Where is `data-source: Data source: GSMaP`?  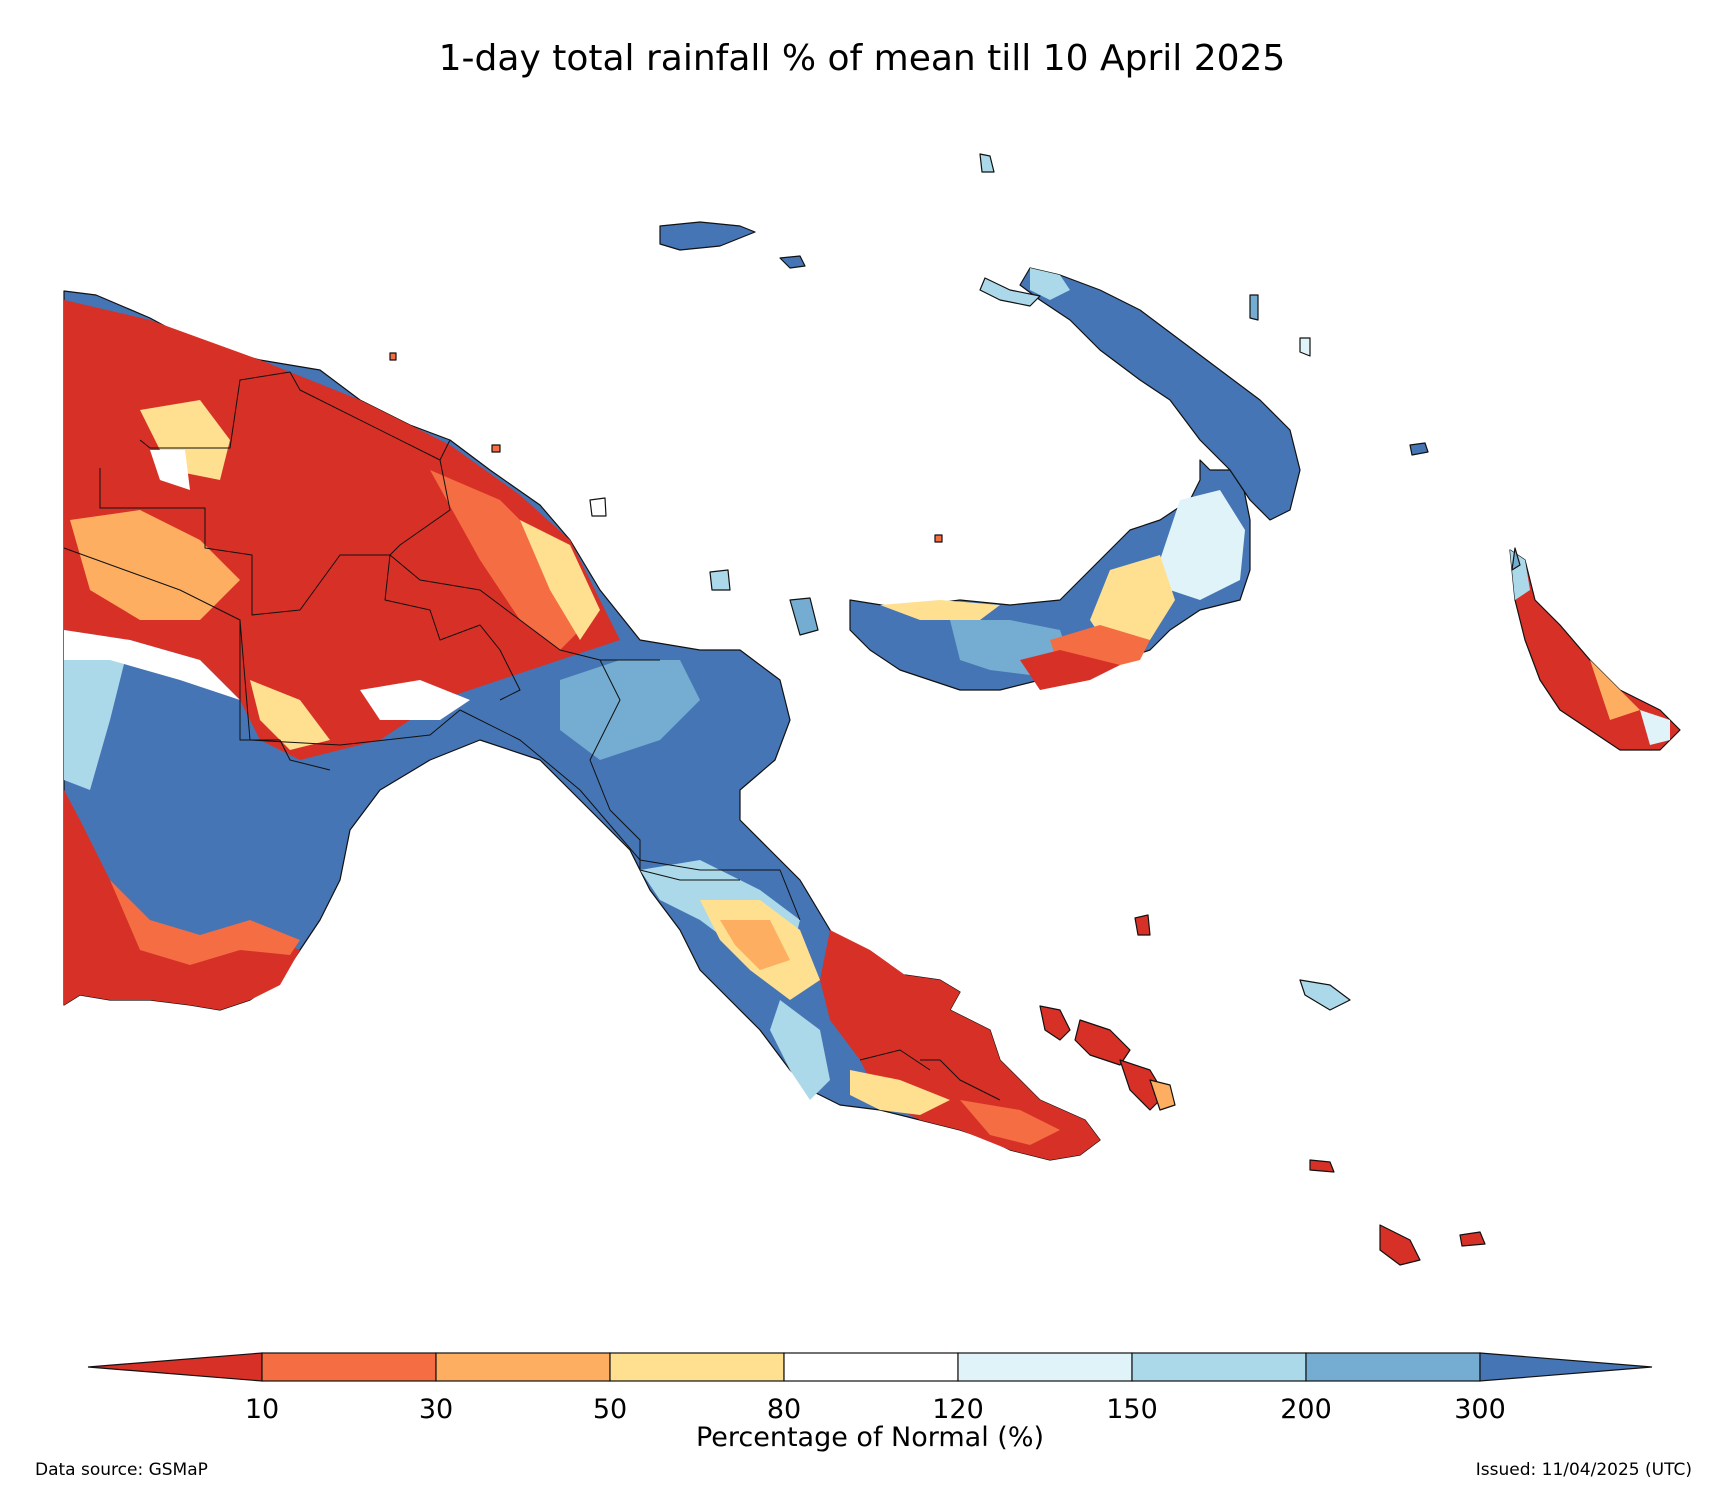 data-source: Data source: GSMaP is located at coordinates (121, 1470).